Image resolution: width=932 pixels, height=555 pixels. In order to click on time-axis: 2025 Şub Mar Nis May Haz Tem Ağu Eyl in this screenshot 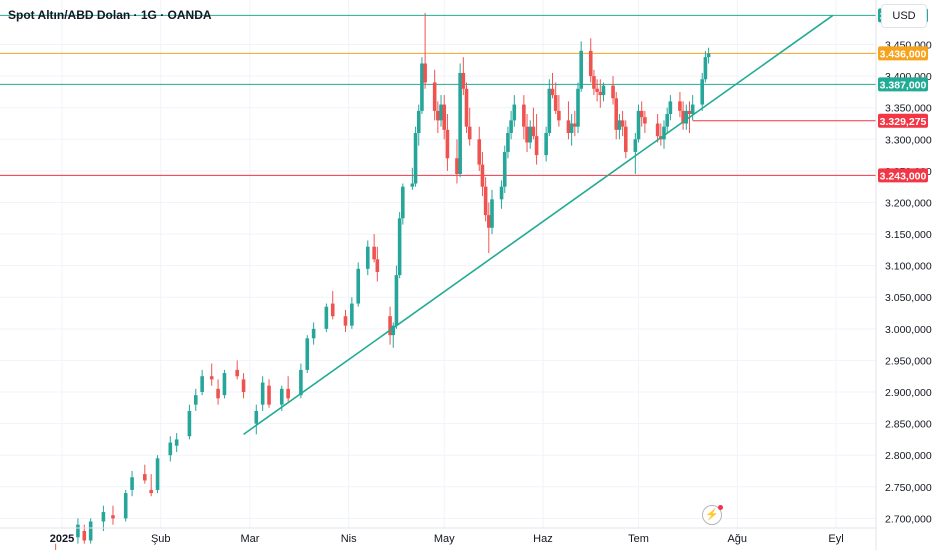, I will do `click(438, 536)`.